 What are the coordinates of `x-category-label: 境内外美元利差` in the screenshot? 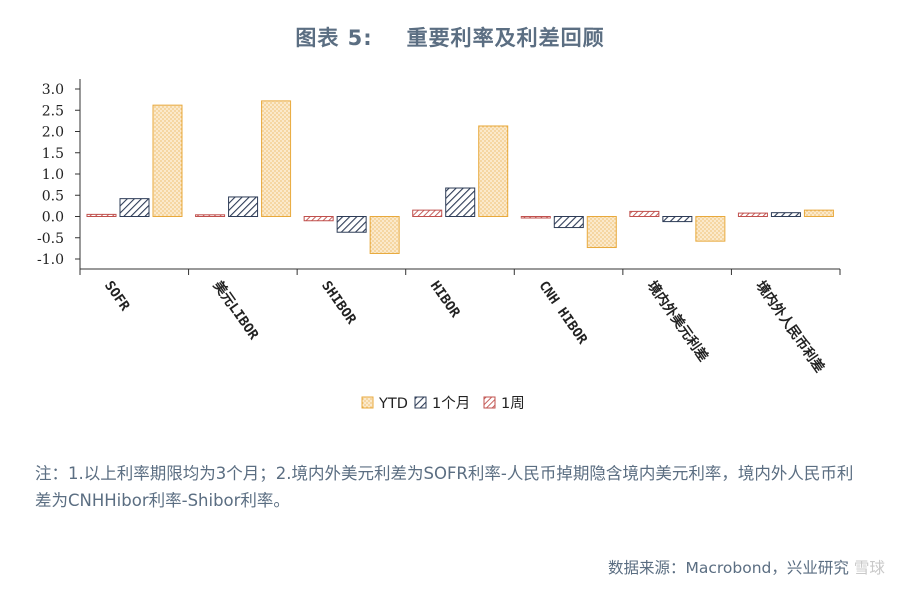 It's located at (678, 321).